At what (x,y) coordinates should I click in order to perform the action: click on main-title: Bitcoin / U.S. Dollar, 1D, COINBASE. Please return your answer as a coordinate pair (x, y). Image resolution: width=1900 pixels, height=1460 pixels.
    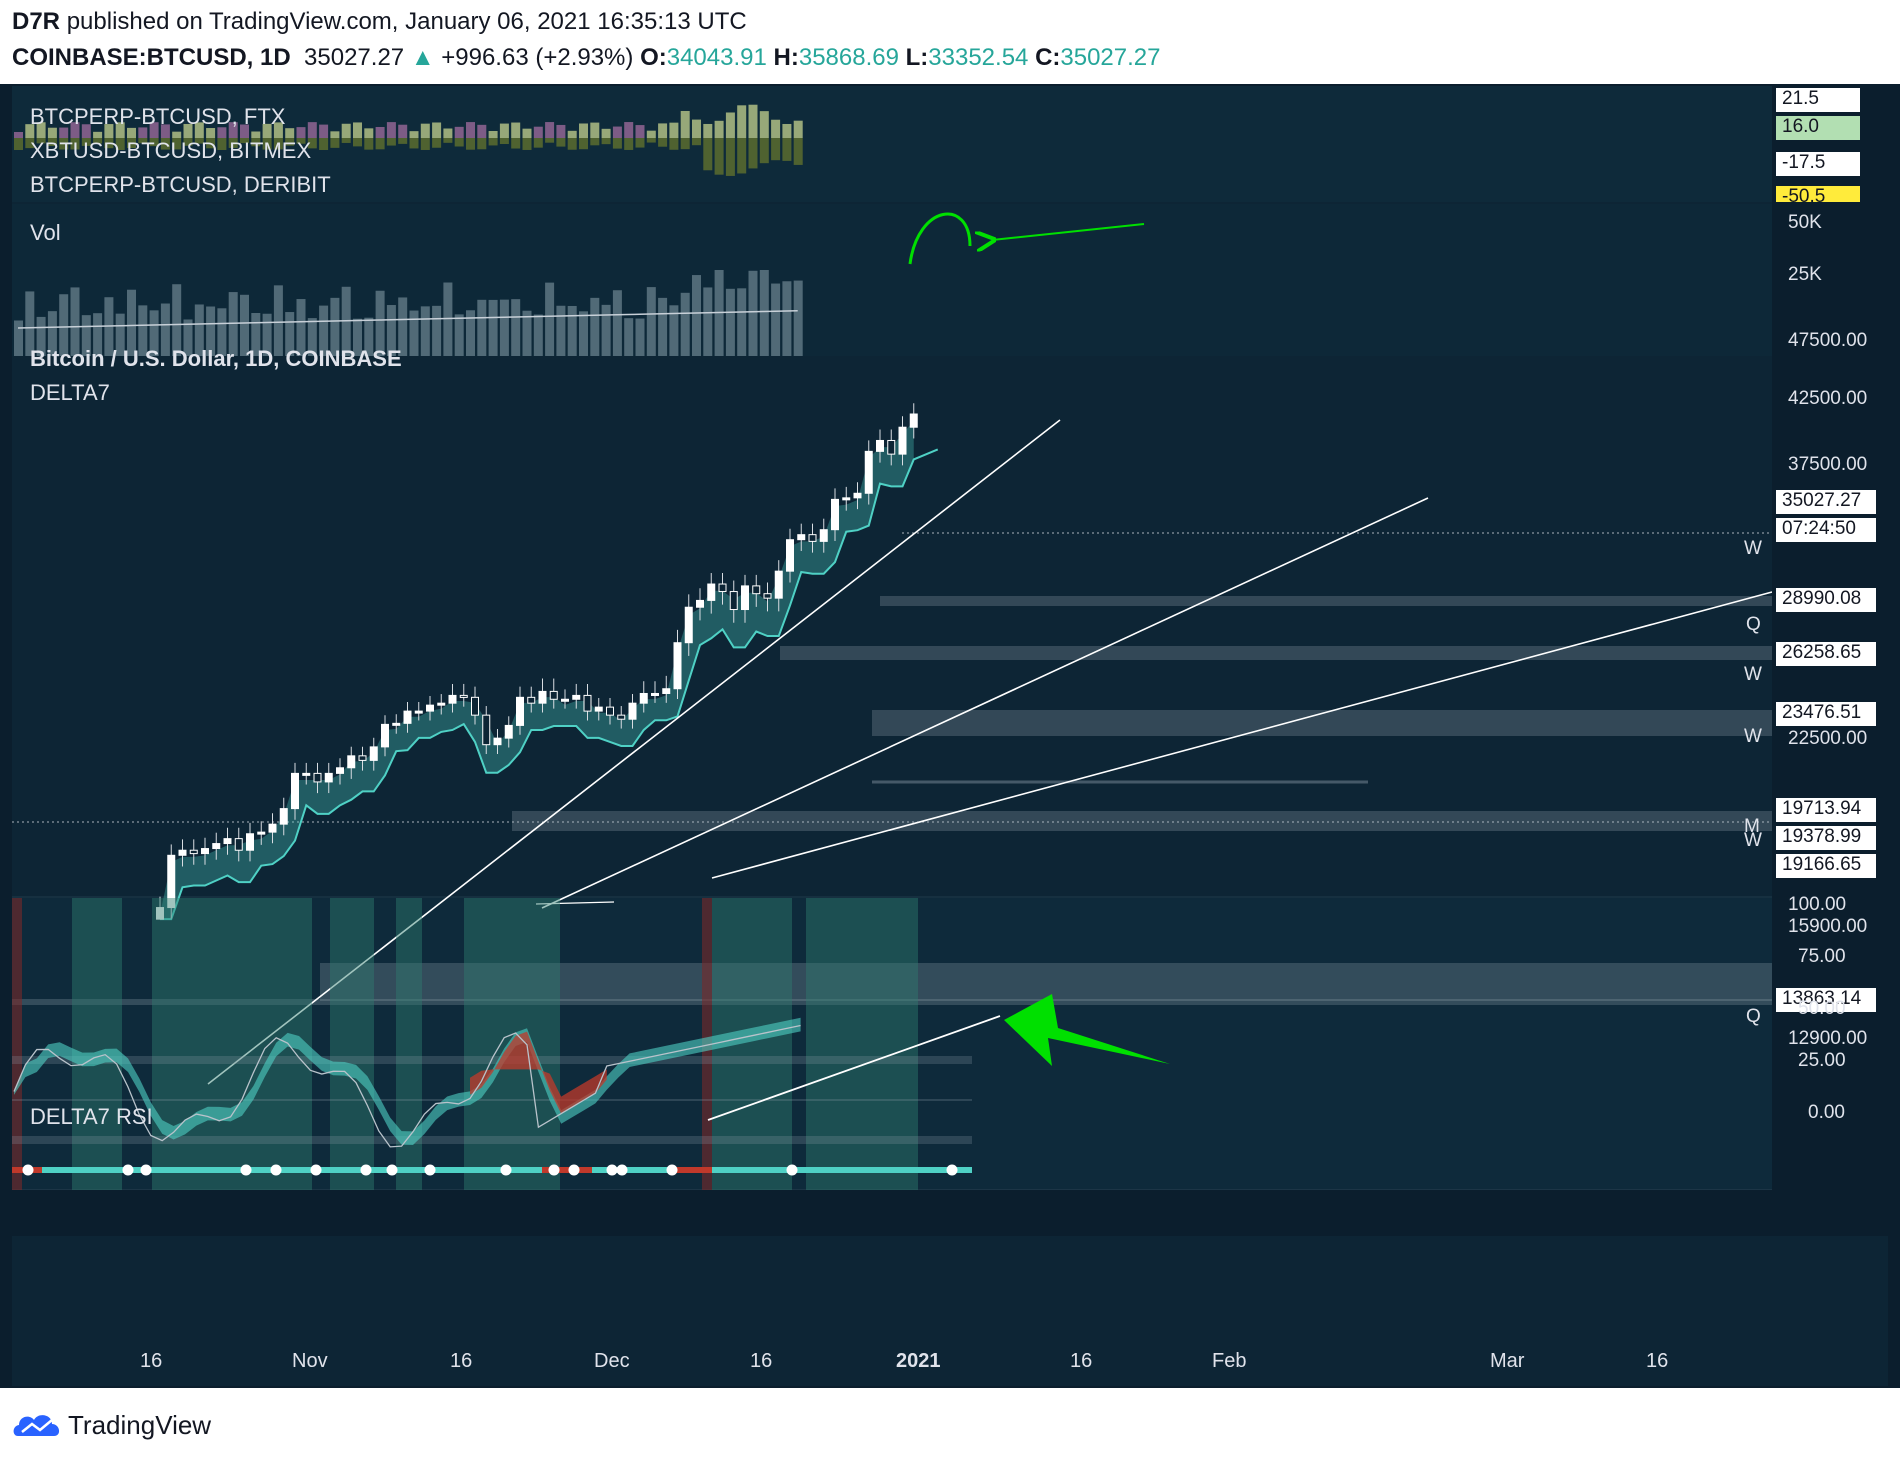
    Looking at the image, I should click on (216, 358).